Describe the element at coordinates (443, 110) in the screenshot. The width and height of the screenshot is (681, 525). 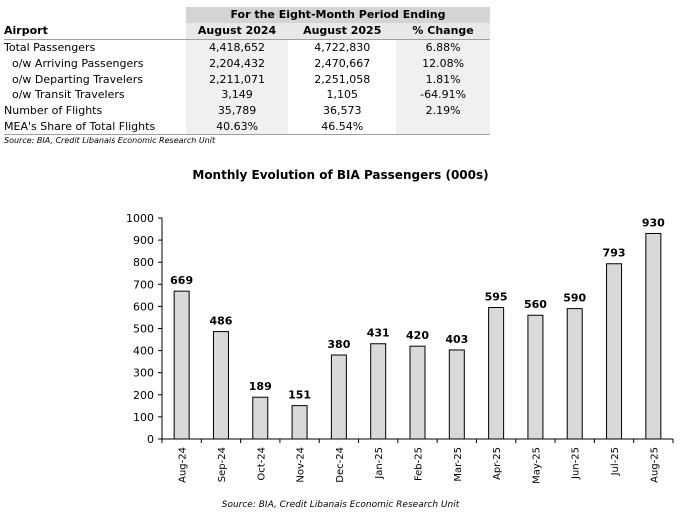
I see `cell-change: 2.19%` at that location.